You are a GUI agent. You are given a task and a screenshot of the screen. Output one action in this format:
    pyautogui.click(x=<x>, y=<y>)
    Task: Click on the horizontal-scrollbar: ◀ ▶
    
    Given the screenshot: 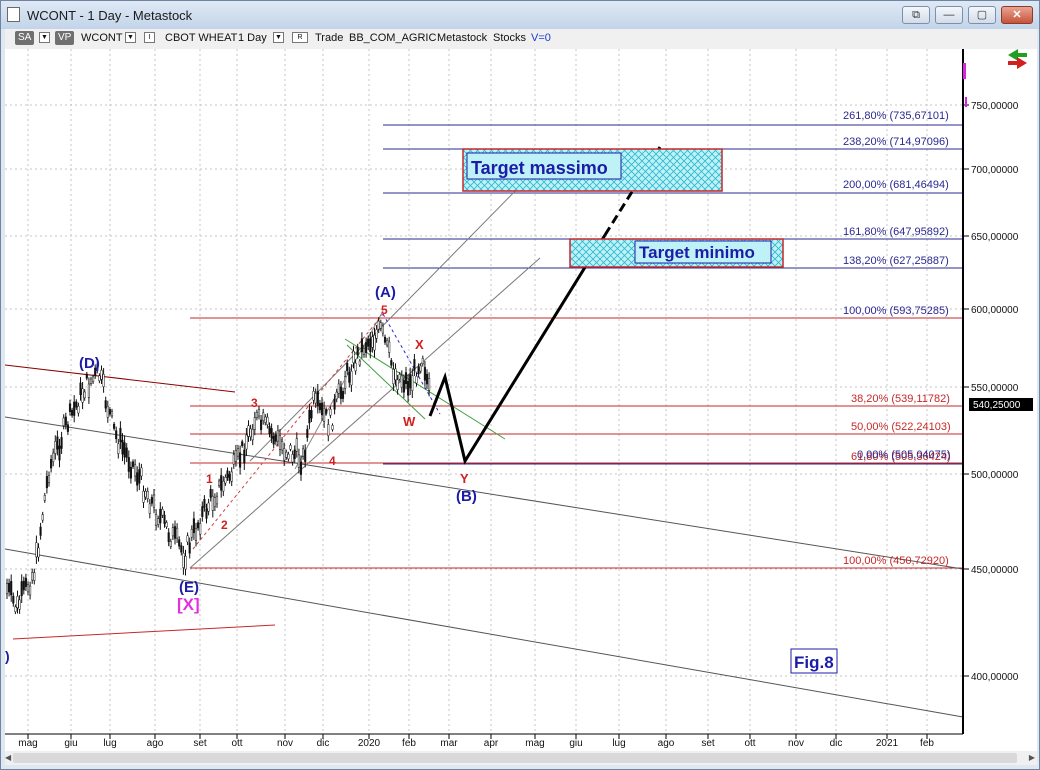 What is the action you would take?
    pyautogui.click(x=521, y=758)
    